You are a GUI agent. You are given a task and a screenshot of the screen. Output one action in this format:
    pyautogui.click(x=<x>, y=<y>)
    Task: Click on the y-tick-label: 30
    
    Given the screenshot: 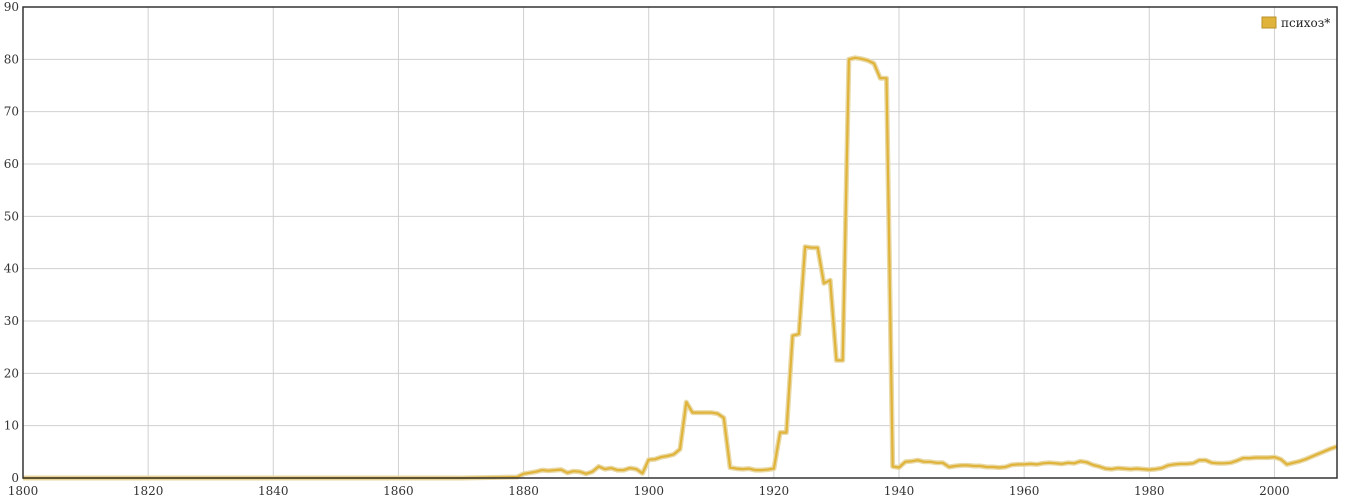 What is the action you would take?
    pyautogui.click(x=11, y=321)
    